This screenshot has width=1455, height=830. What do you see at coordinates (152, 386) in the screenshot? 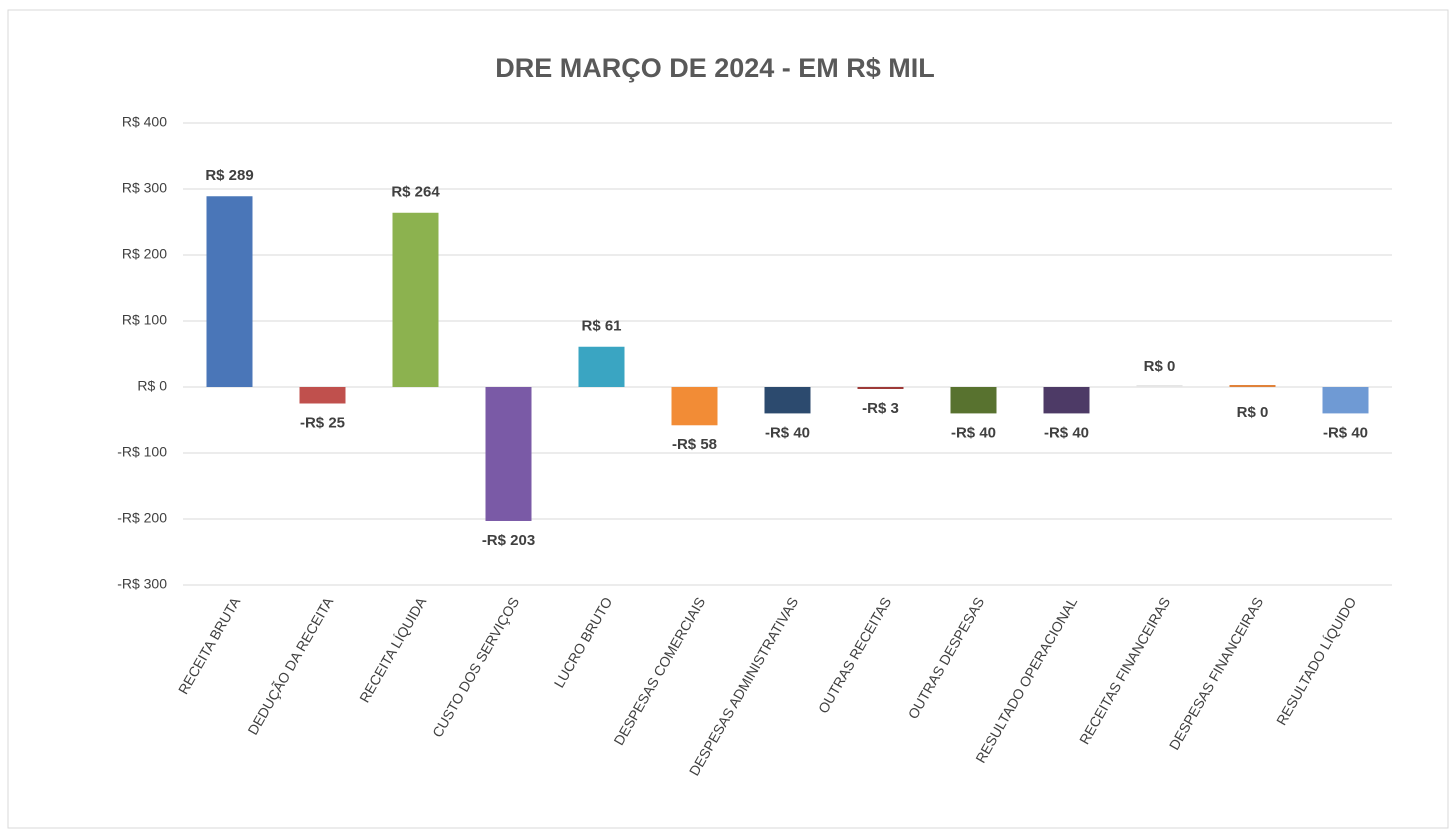
I see `y-tick-label: R$ 0` at bounding box center [152, 386].